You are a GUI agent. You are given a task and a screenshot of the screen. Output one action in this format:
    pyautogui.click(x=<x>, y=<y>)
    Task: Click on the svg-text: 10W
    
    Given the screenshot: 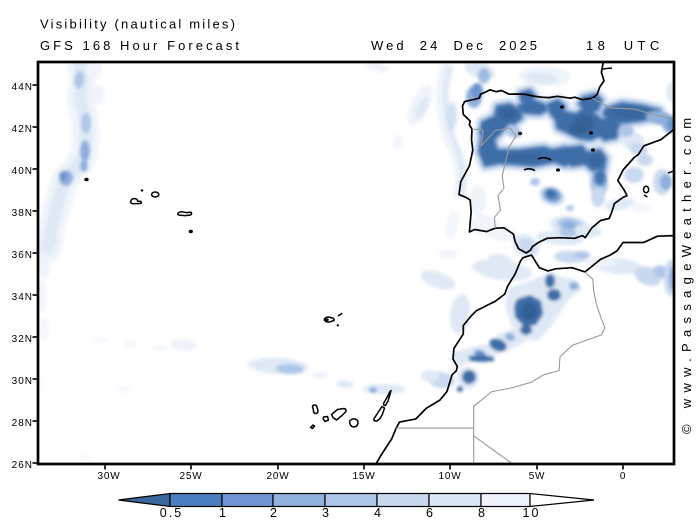 What is the action you would take?
    pyautogui.click(x=450, y=476)
    